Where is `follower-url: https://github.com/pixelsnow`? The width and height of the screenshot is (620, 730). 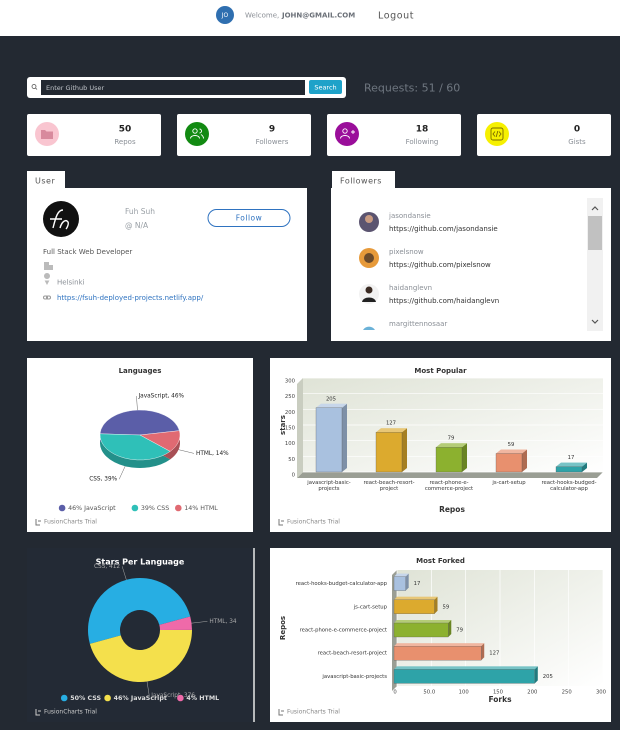
follower-url: https://github.com/pixelsnow is located at coordinates (440, 265).